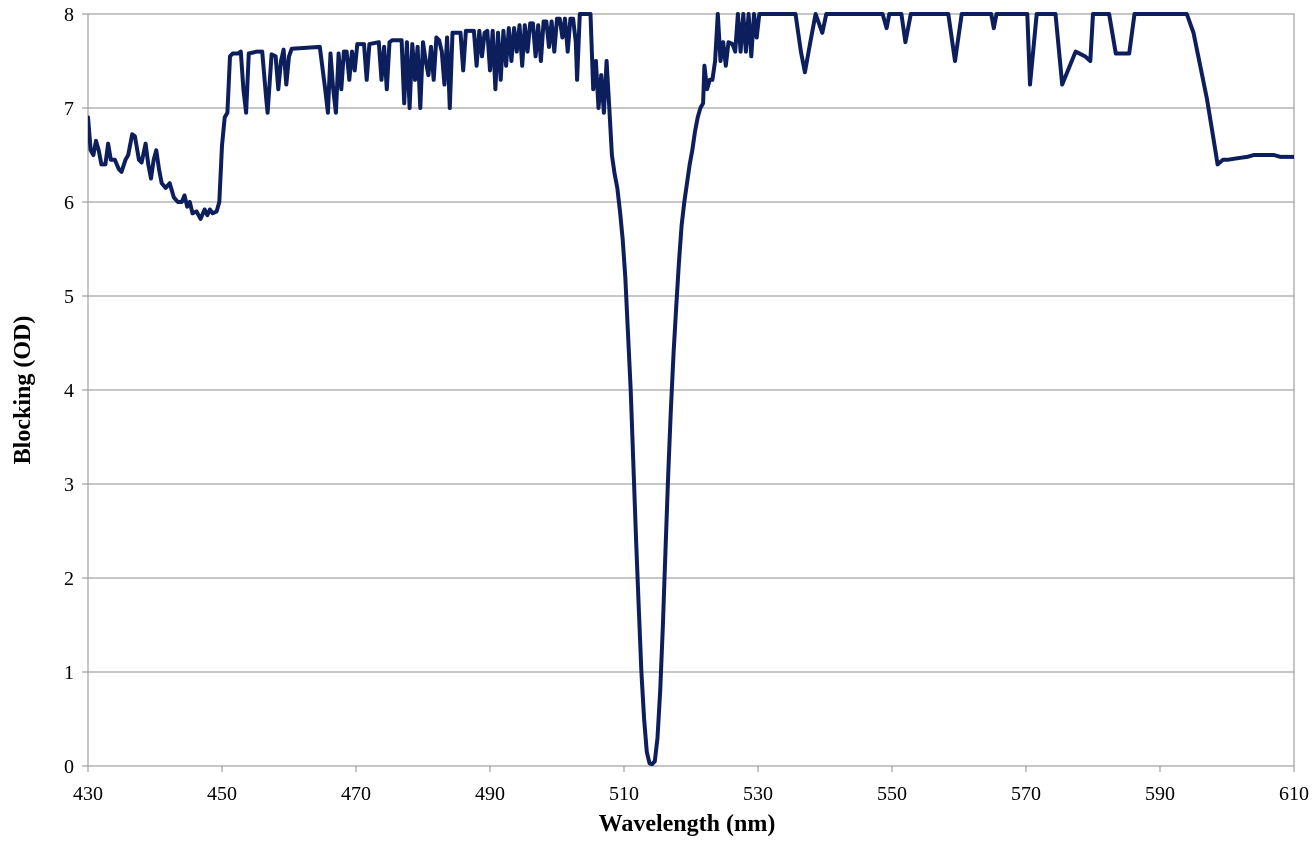  What do you see at coordinates (892, 794) in the screenshot?
I see `x-tick-label: 550` at bounding box center [892, 794].